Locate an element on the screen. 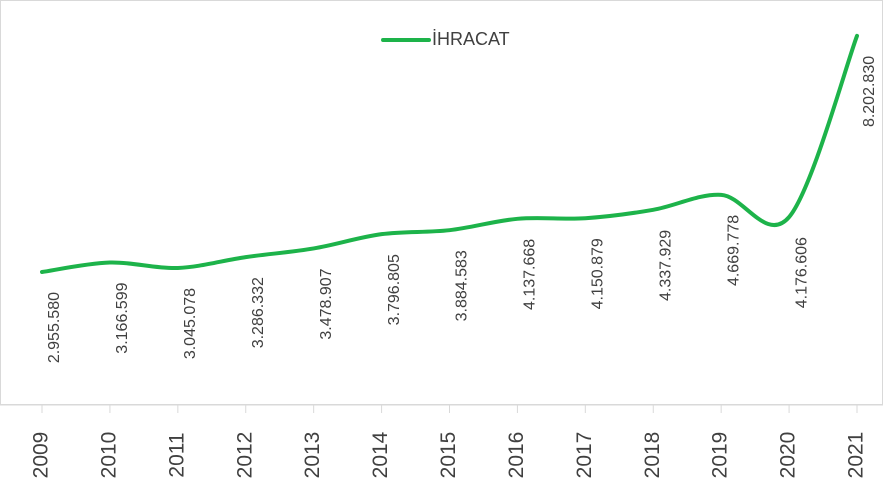 The image size is (883, 491). x-tick-label: 2016 is located at coordinates (516, 455).